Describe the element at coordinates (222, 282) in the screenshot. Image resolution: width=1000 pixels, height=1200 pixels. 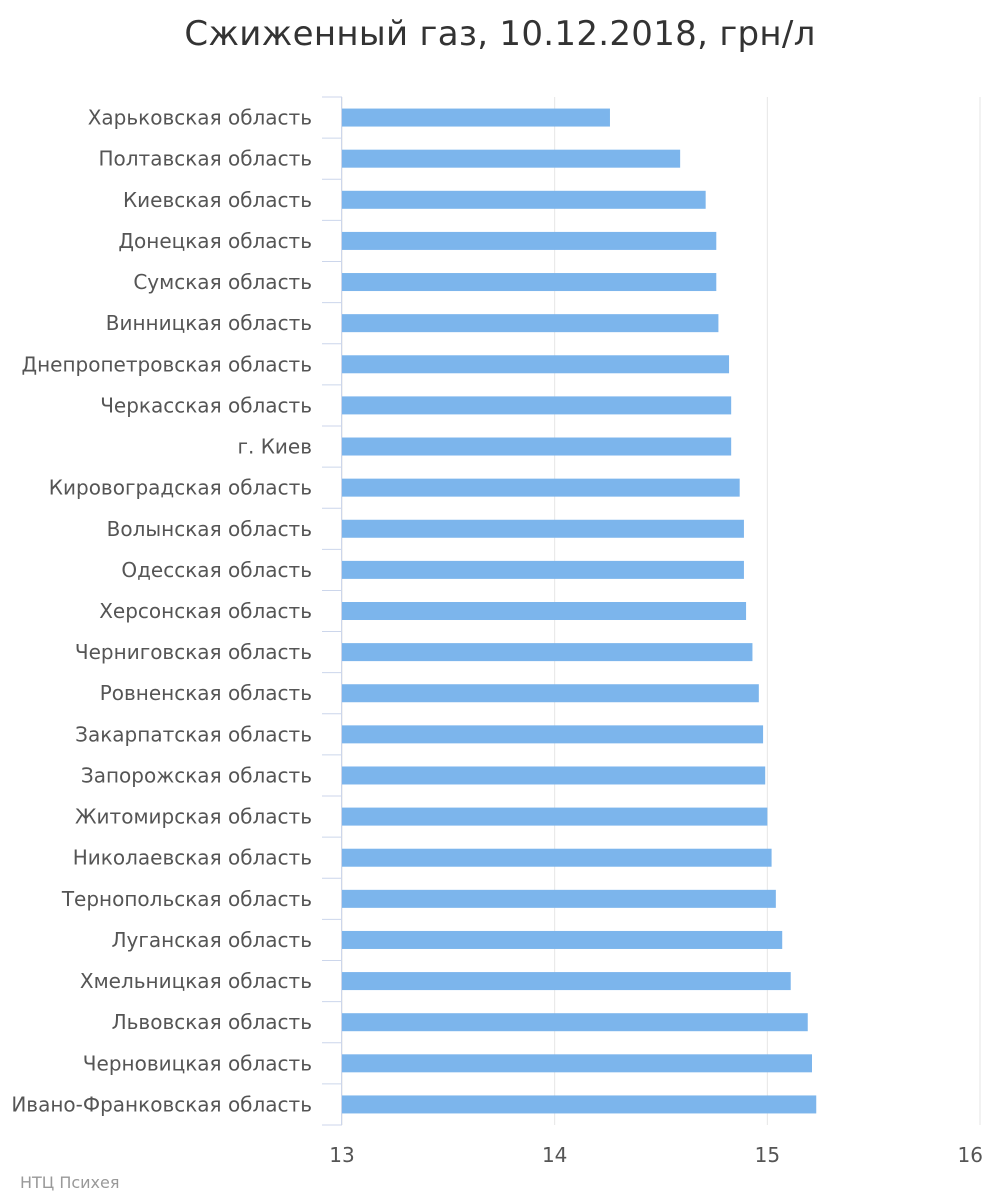
I see `category-label: Сумская область` at that location.